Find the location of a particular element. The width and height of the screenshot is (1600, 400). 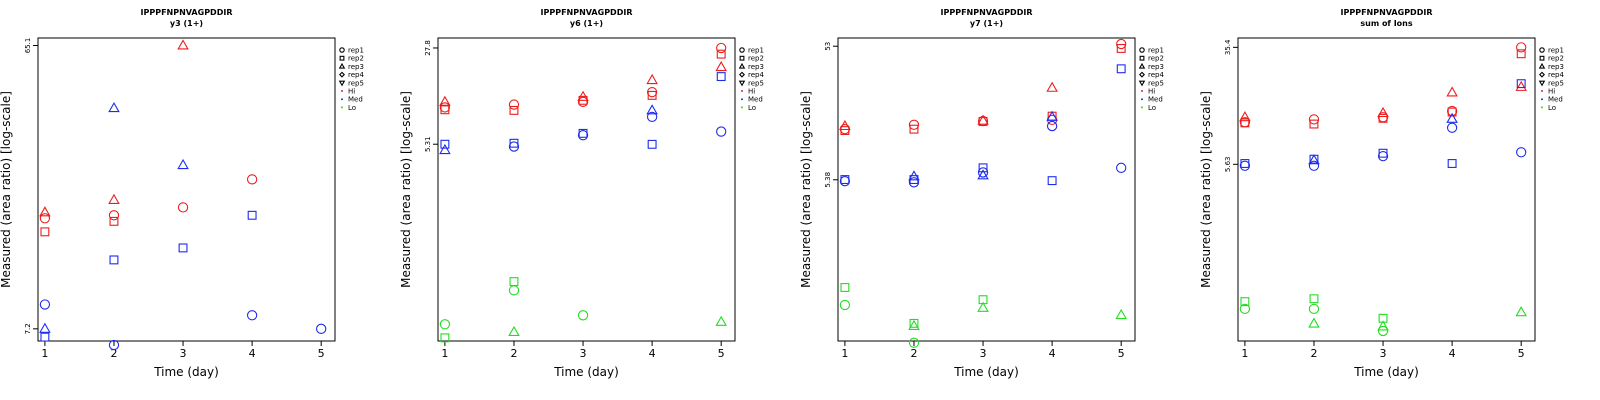

y-tick-label: 27.8 is located at coordinates (428, 48).